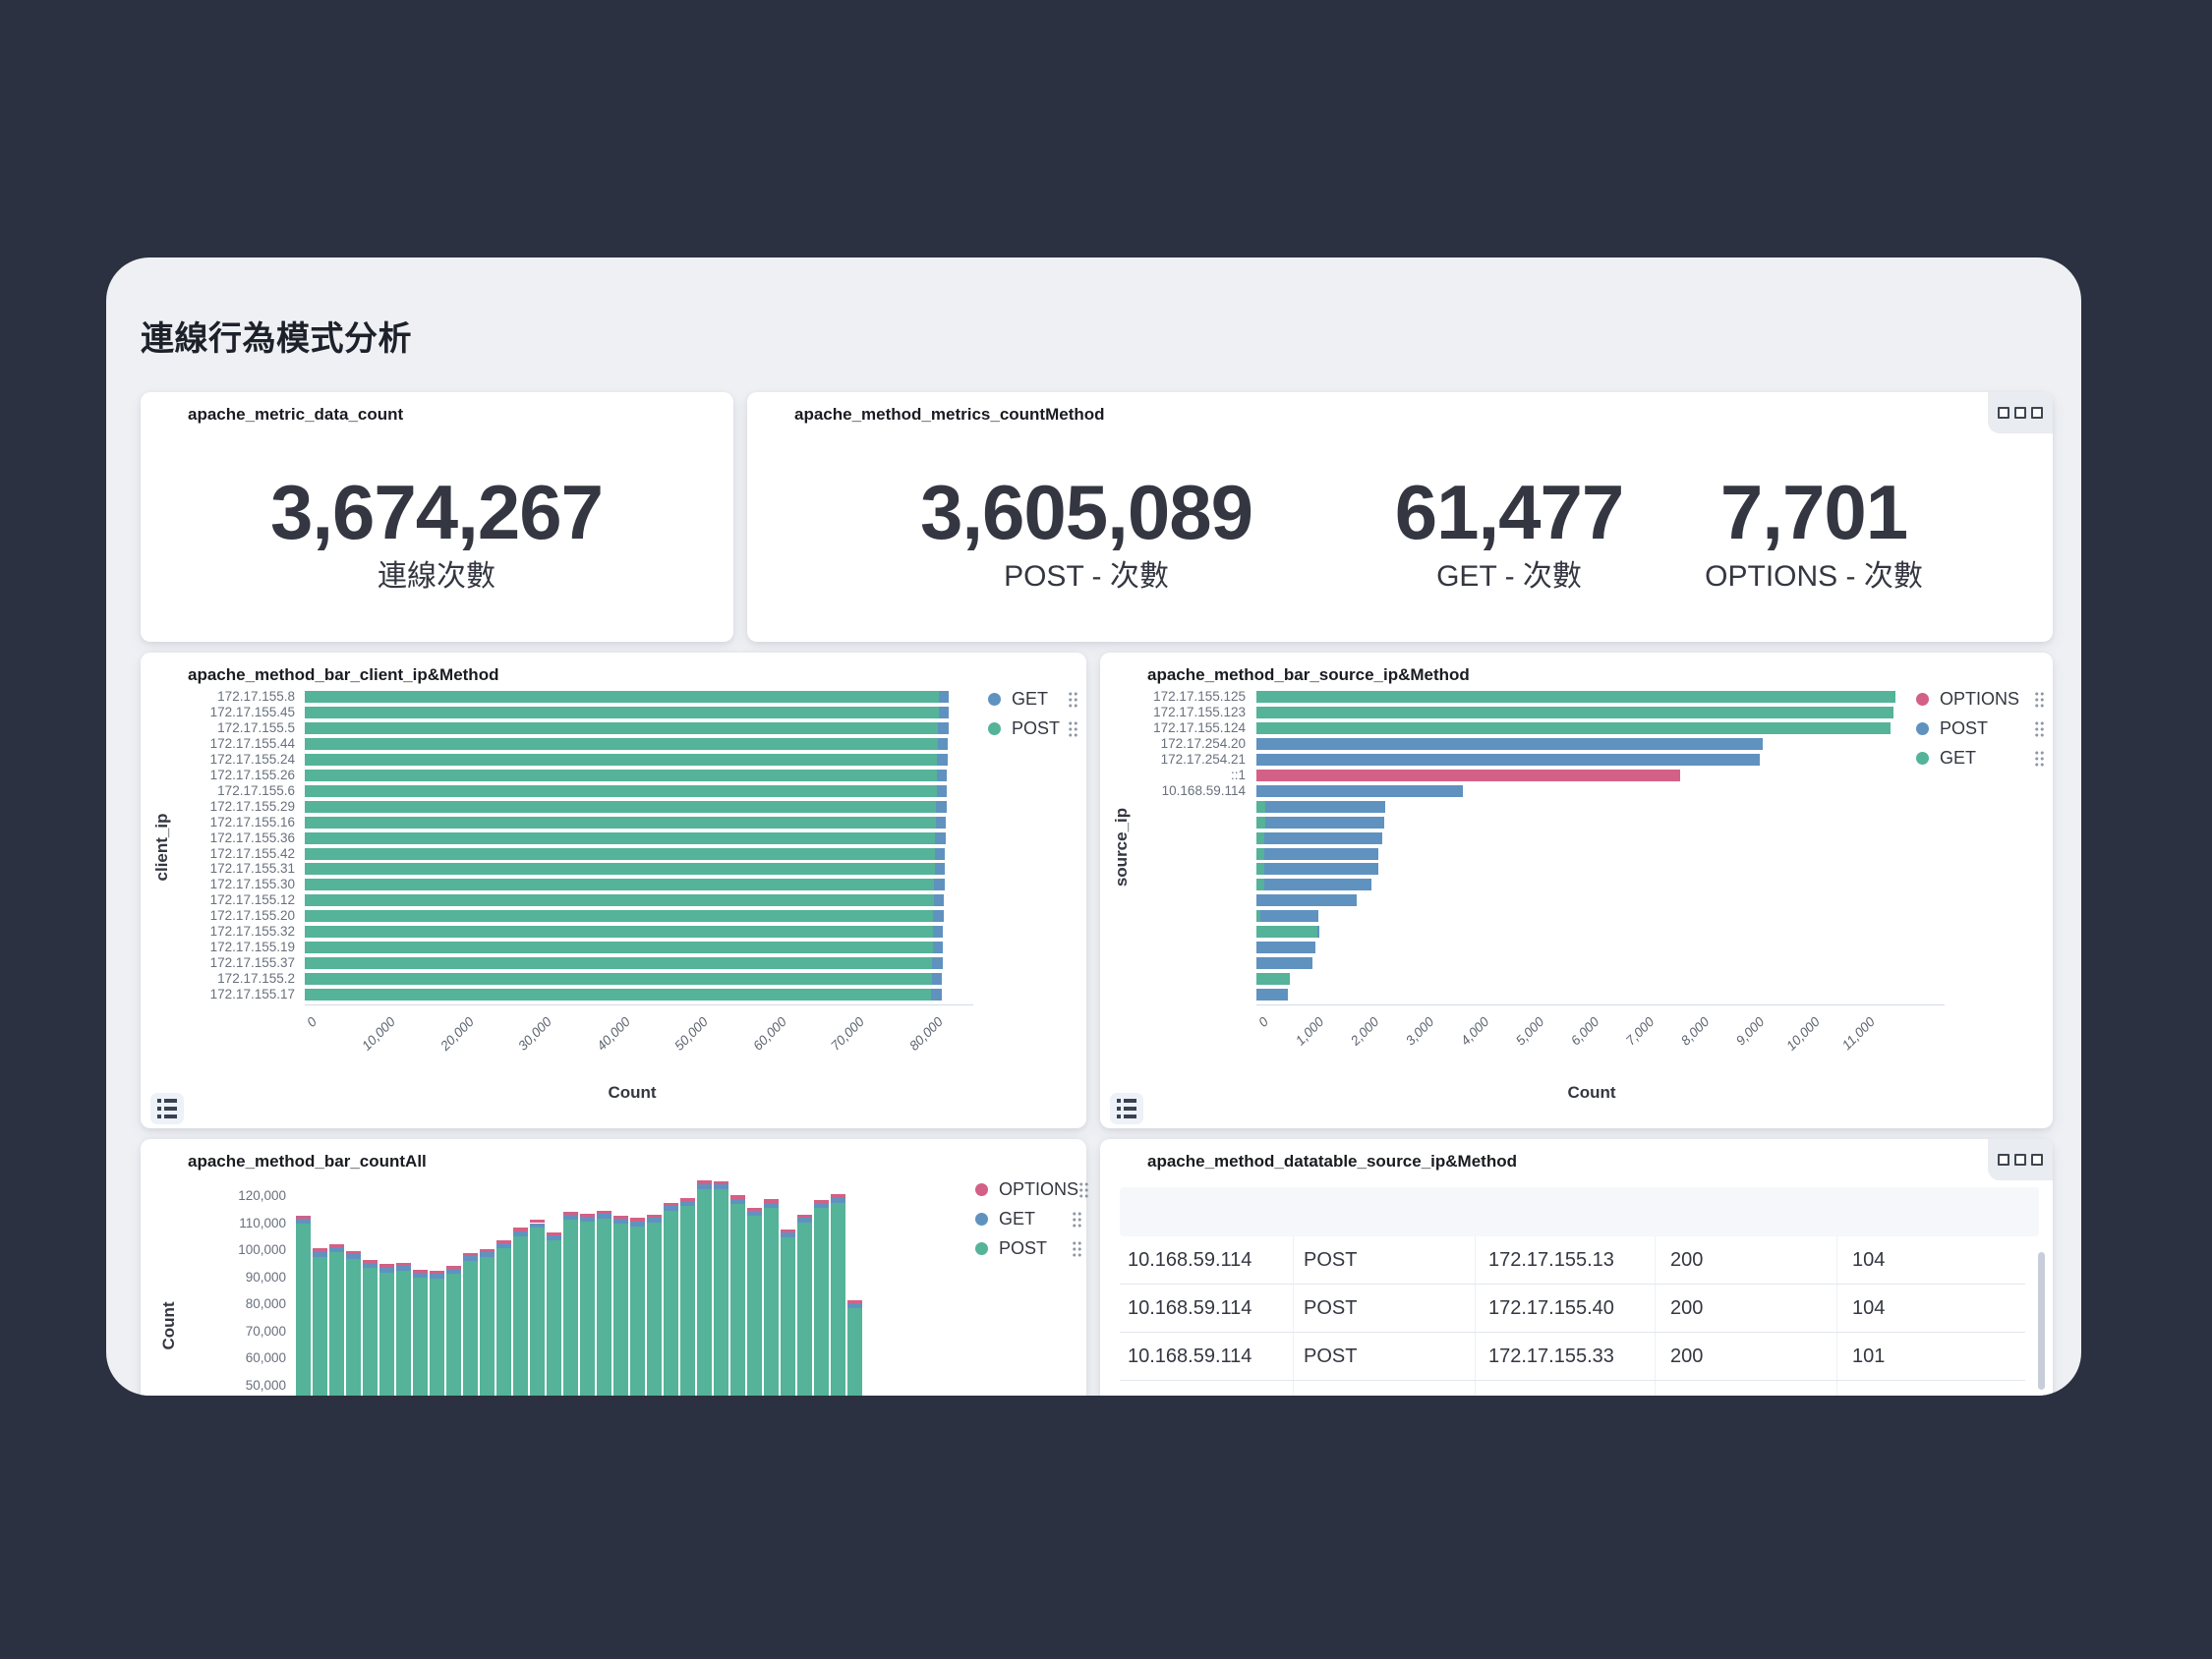  I want to click on legend-item-options: OPTIONS, so click(1032, 1189).